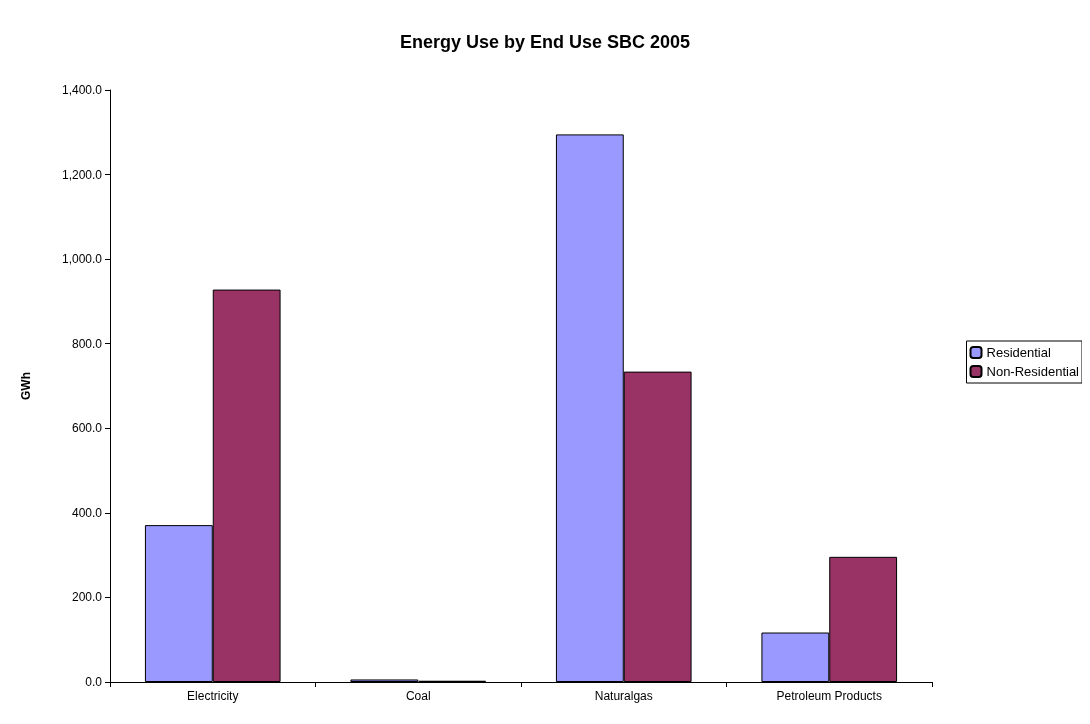 The image size is (1090, 724). Describe the element at coordinates (94, 682) in the screenshot. I see `y-tick-label: 0.0` at that location.